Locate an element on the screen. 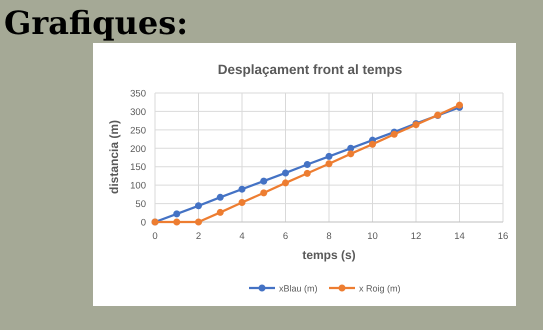 Image resolution: width=543 pixels, height=330 pixels. x-tick-label: 14 is located at coordinates (459, 236).